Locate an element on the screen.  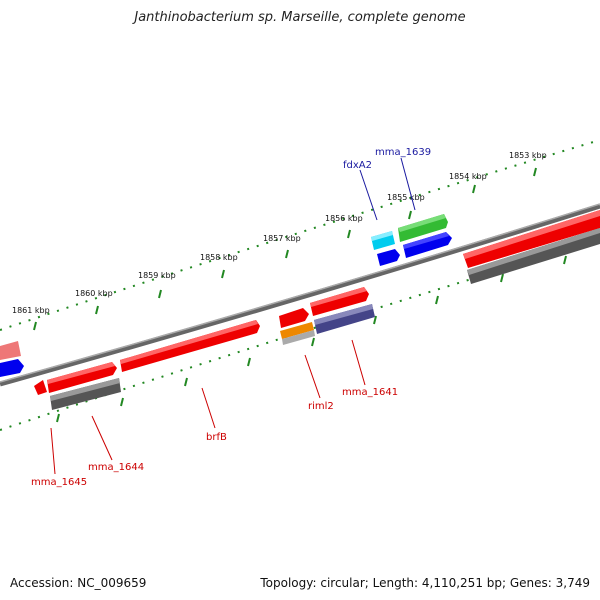
scale-label-1854: 1854 kbp is located at coordinates (468, 176).